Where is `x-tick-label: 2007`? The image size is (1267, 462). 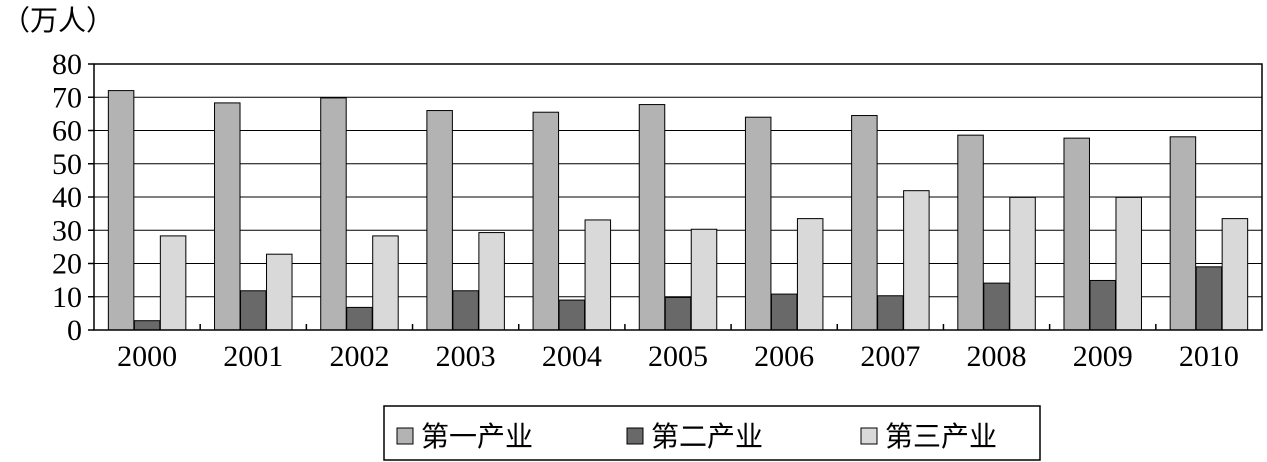
x-tick-label: 2007 is located at coordinates (890, 356).